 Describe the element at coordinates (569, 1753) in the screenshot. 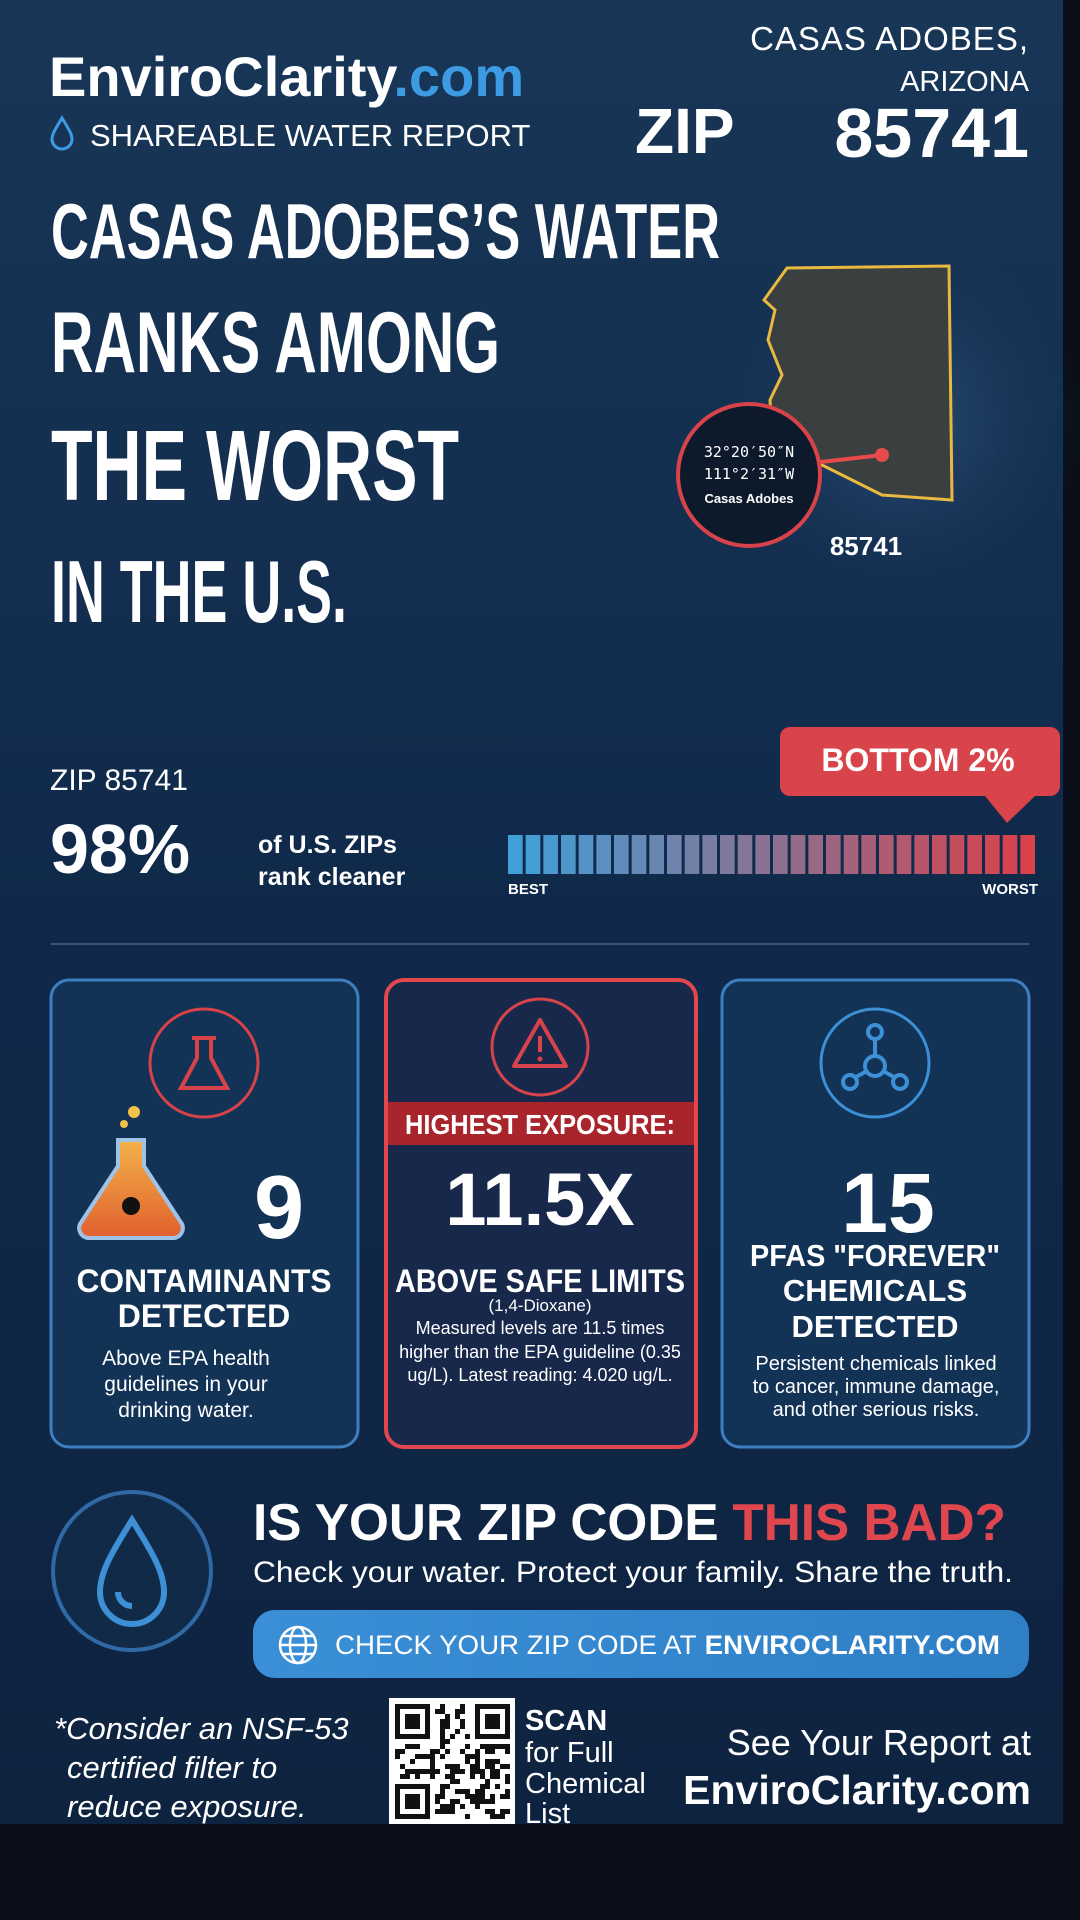

I see `scan-text: for Full` at that location.